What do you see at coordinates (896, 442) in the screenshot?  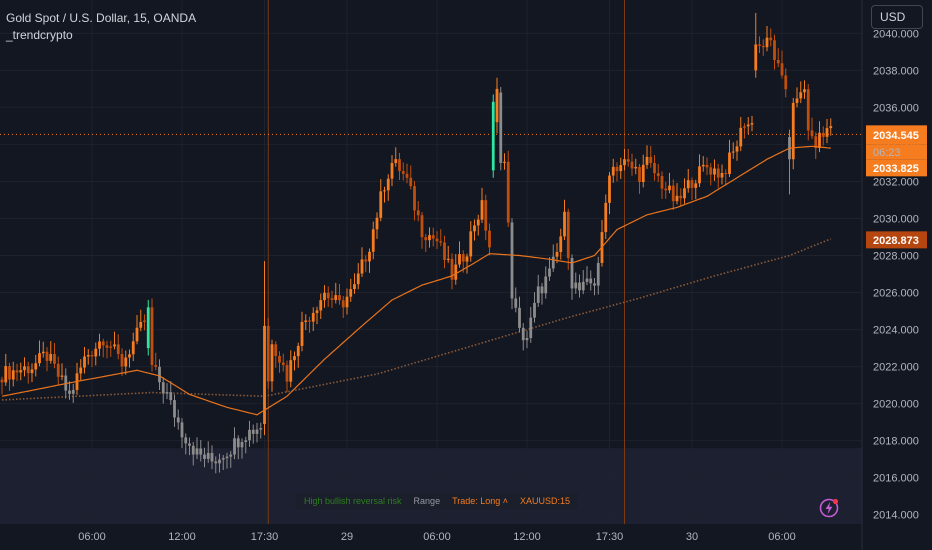 I see `y-tick-label: 2018.000` at bounding box center [896, 442].